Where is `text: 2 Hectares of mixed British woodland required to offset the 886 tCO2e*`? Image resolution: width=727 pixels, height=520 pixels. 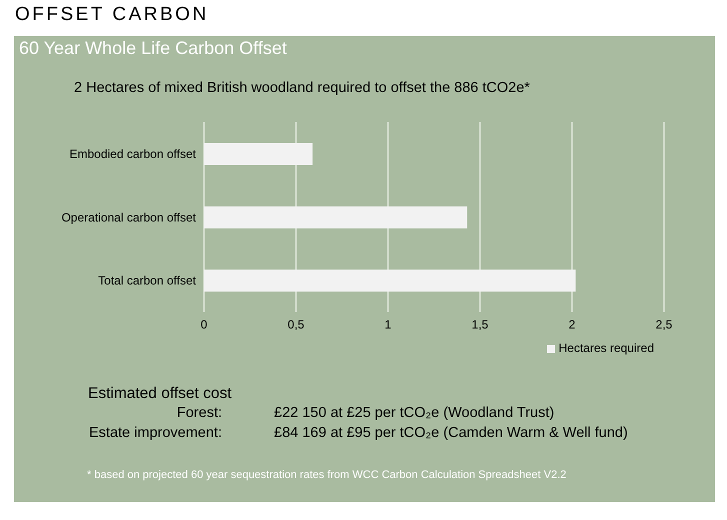
text: 2 Hectares of mixed British woodland required to offset the 886 tCO2e* is located at coordinates (302, 88).